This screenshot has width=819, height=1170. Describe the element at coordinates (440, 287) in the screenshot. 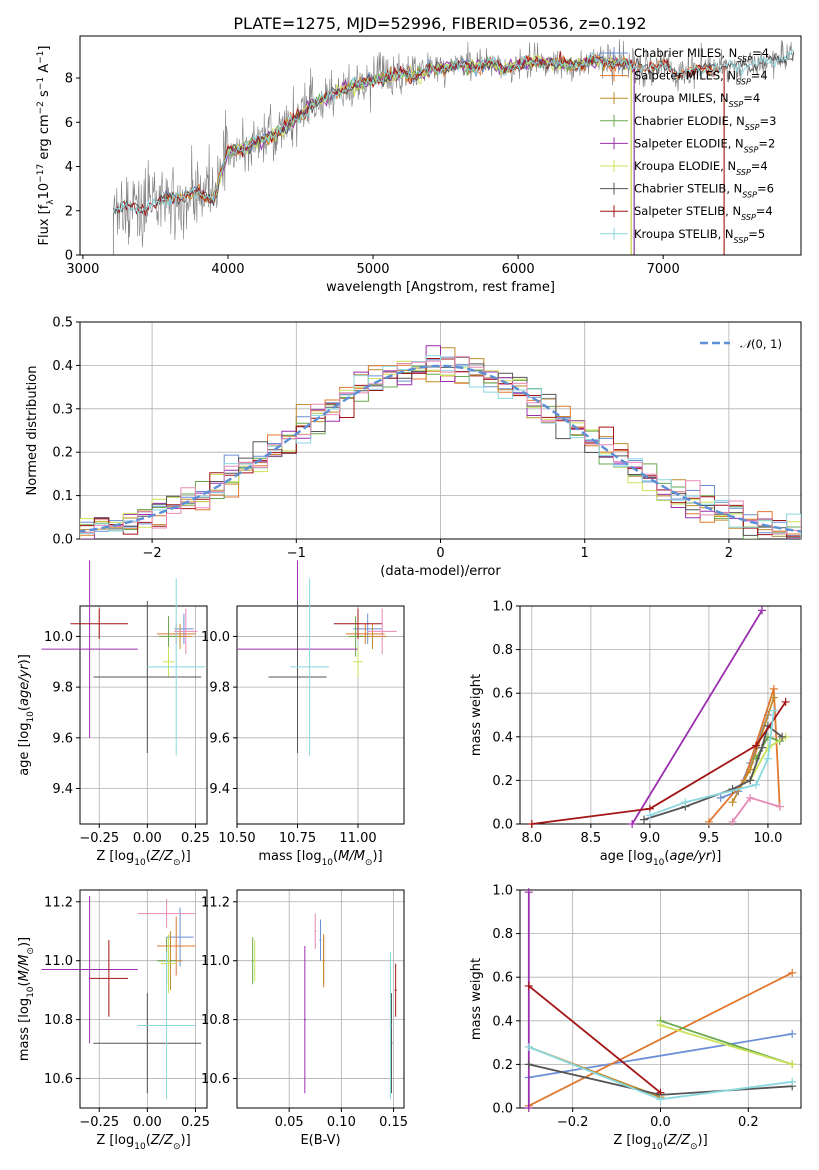

I see `x-axis-label: wavelength [Angstrom, rest frame]` at that location.